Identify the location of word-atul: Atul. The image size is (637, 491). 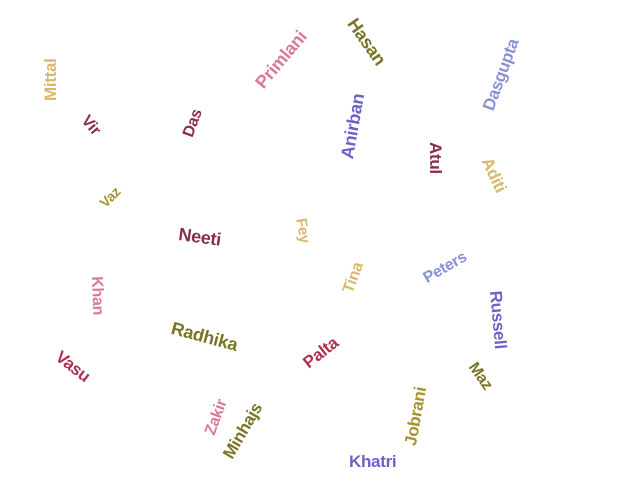
(435, 158).